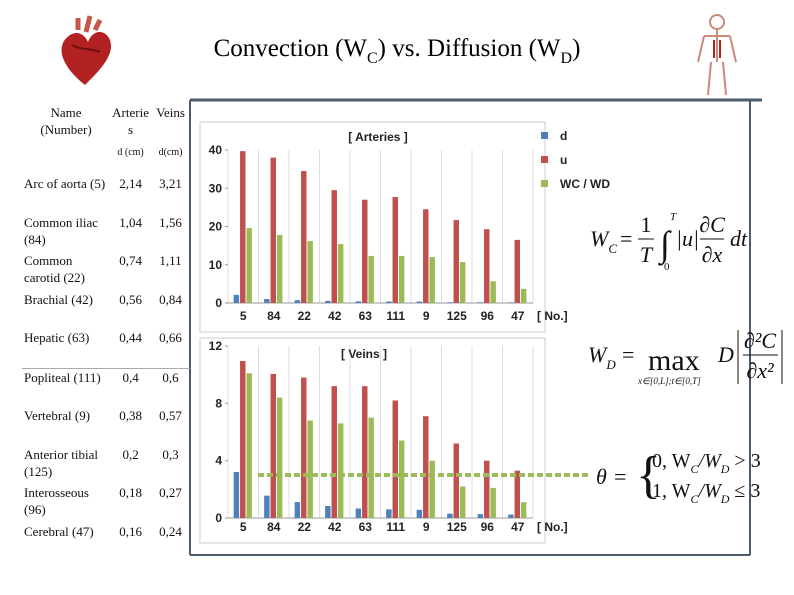 The image size is (794, 595). What do you see at coordinates (65, 183) in the screenshot?
I see `table-cell: Arc of aorta (5)` at bounding box center [65, 183].